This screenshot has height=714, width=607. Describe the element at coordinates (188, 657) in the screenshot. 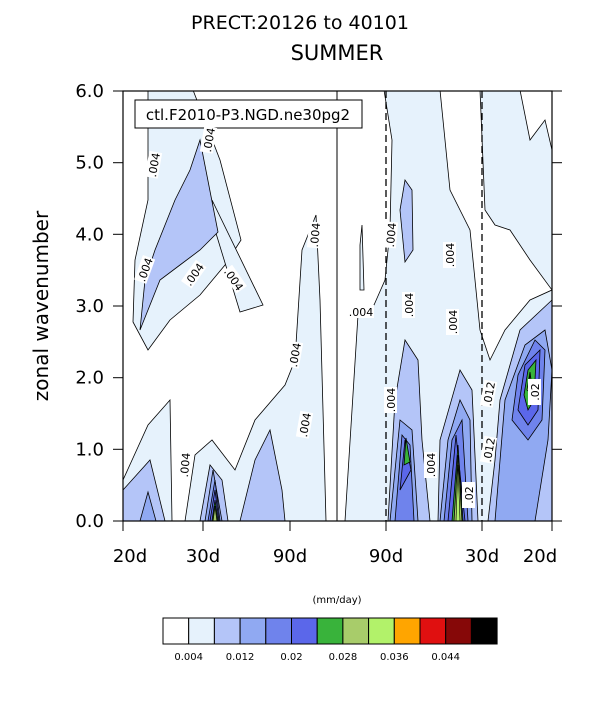

I see `colorbar-label: 0.004` at that location.